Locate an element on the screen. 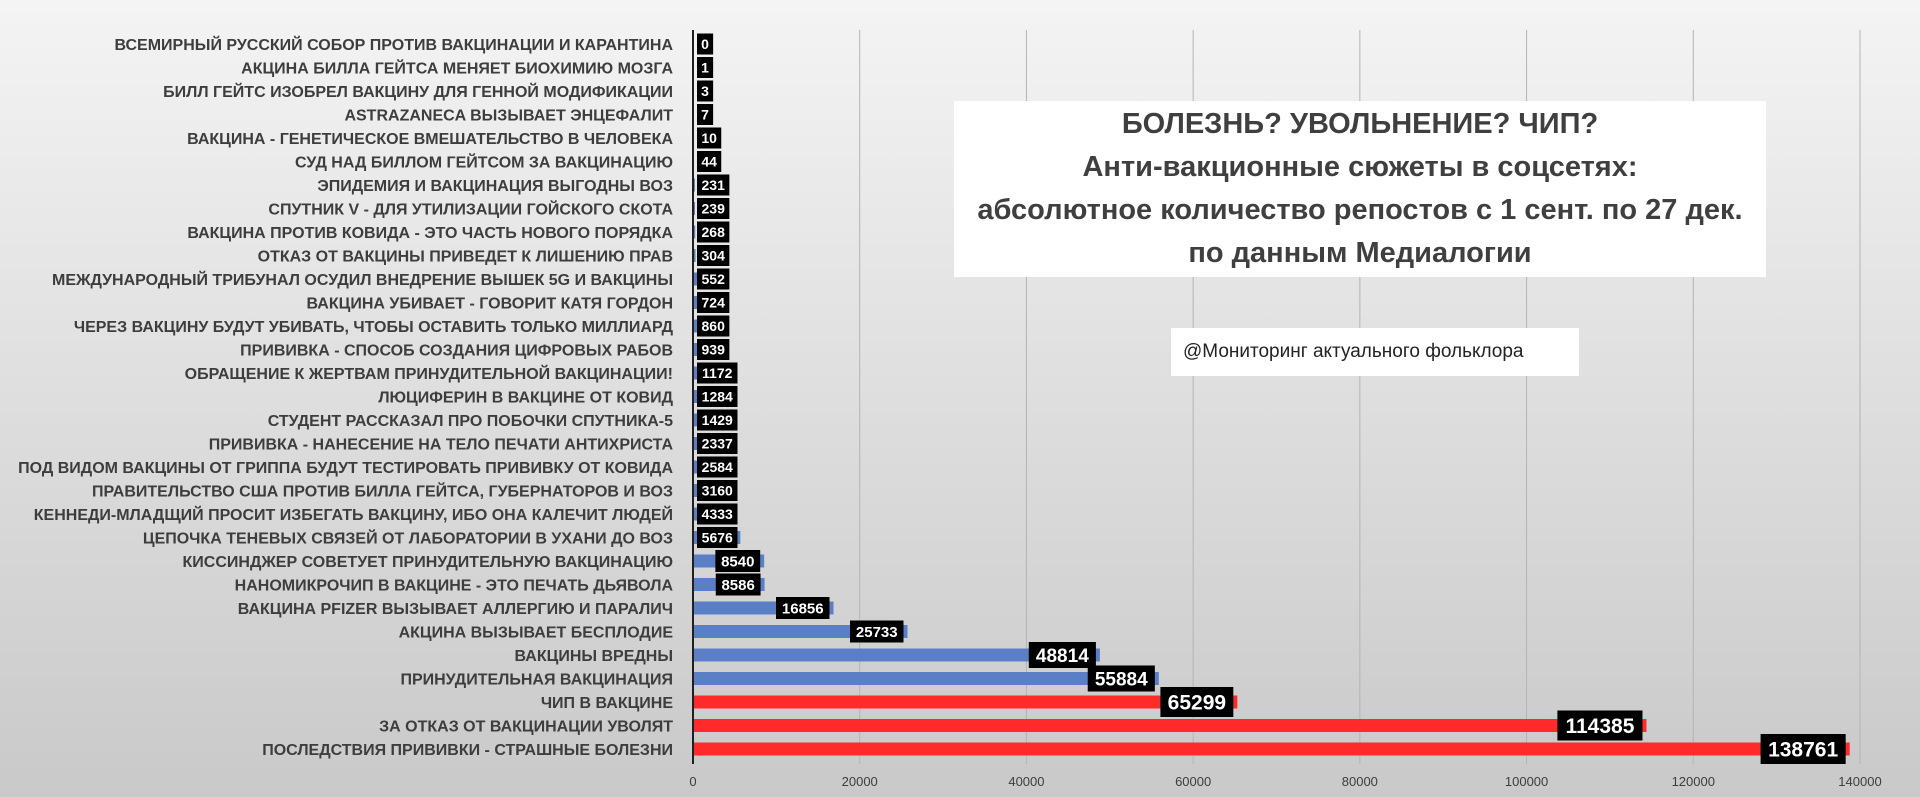  data-label: 114385 is located at coordinates (1599, 726).